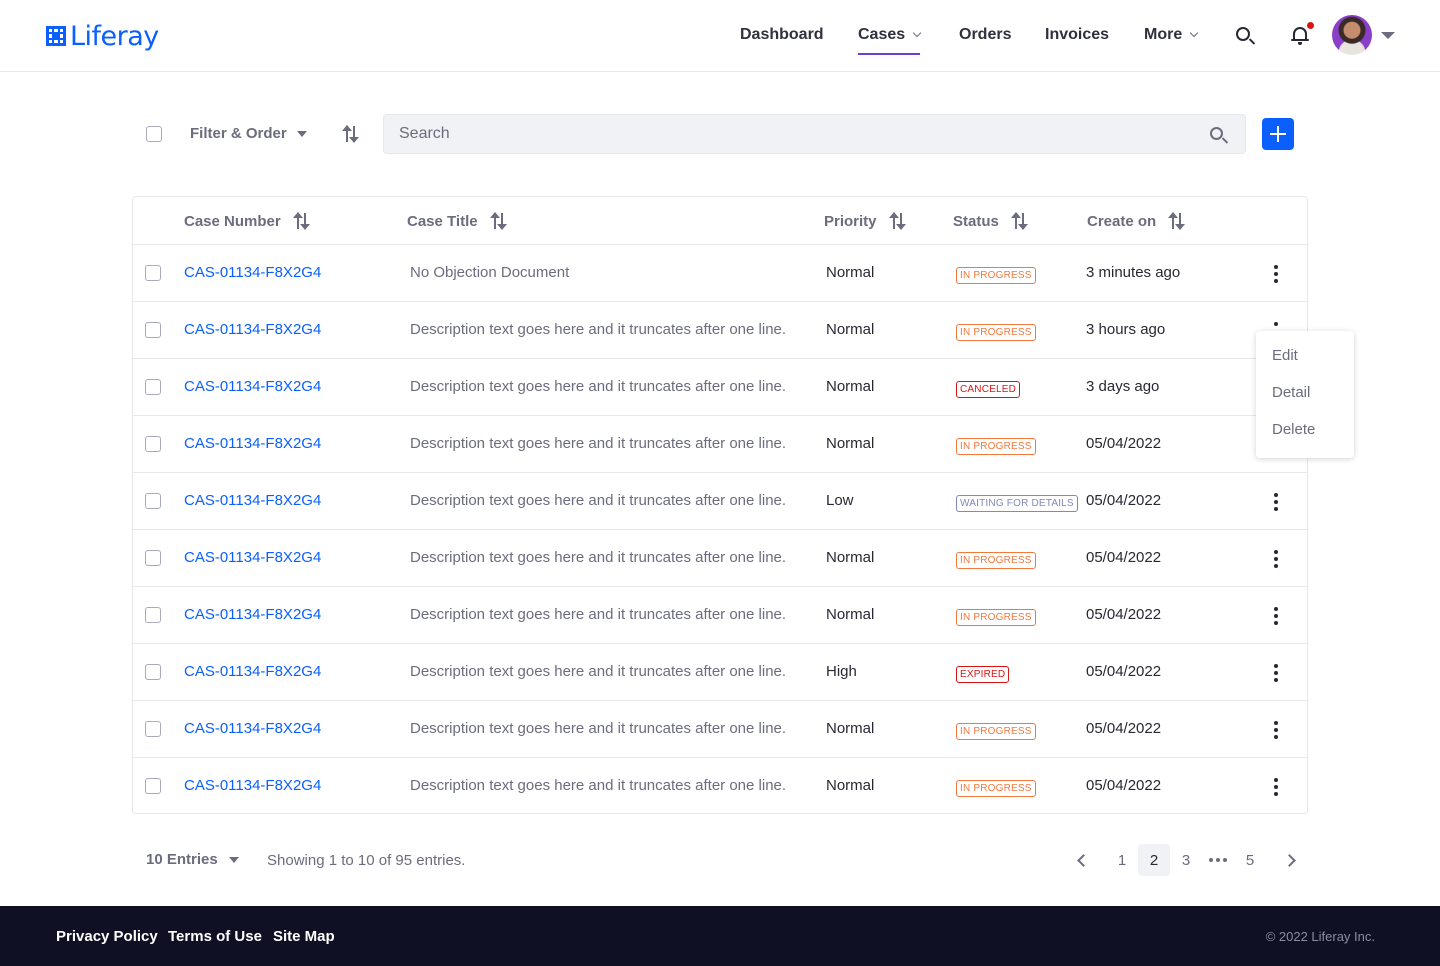  What do you see at coordinates (976, 221) in the screenshot?
I see `column-label: Status` at bounding box center [976, 221].